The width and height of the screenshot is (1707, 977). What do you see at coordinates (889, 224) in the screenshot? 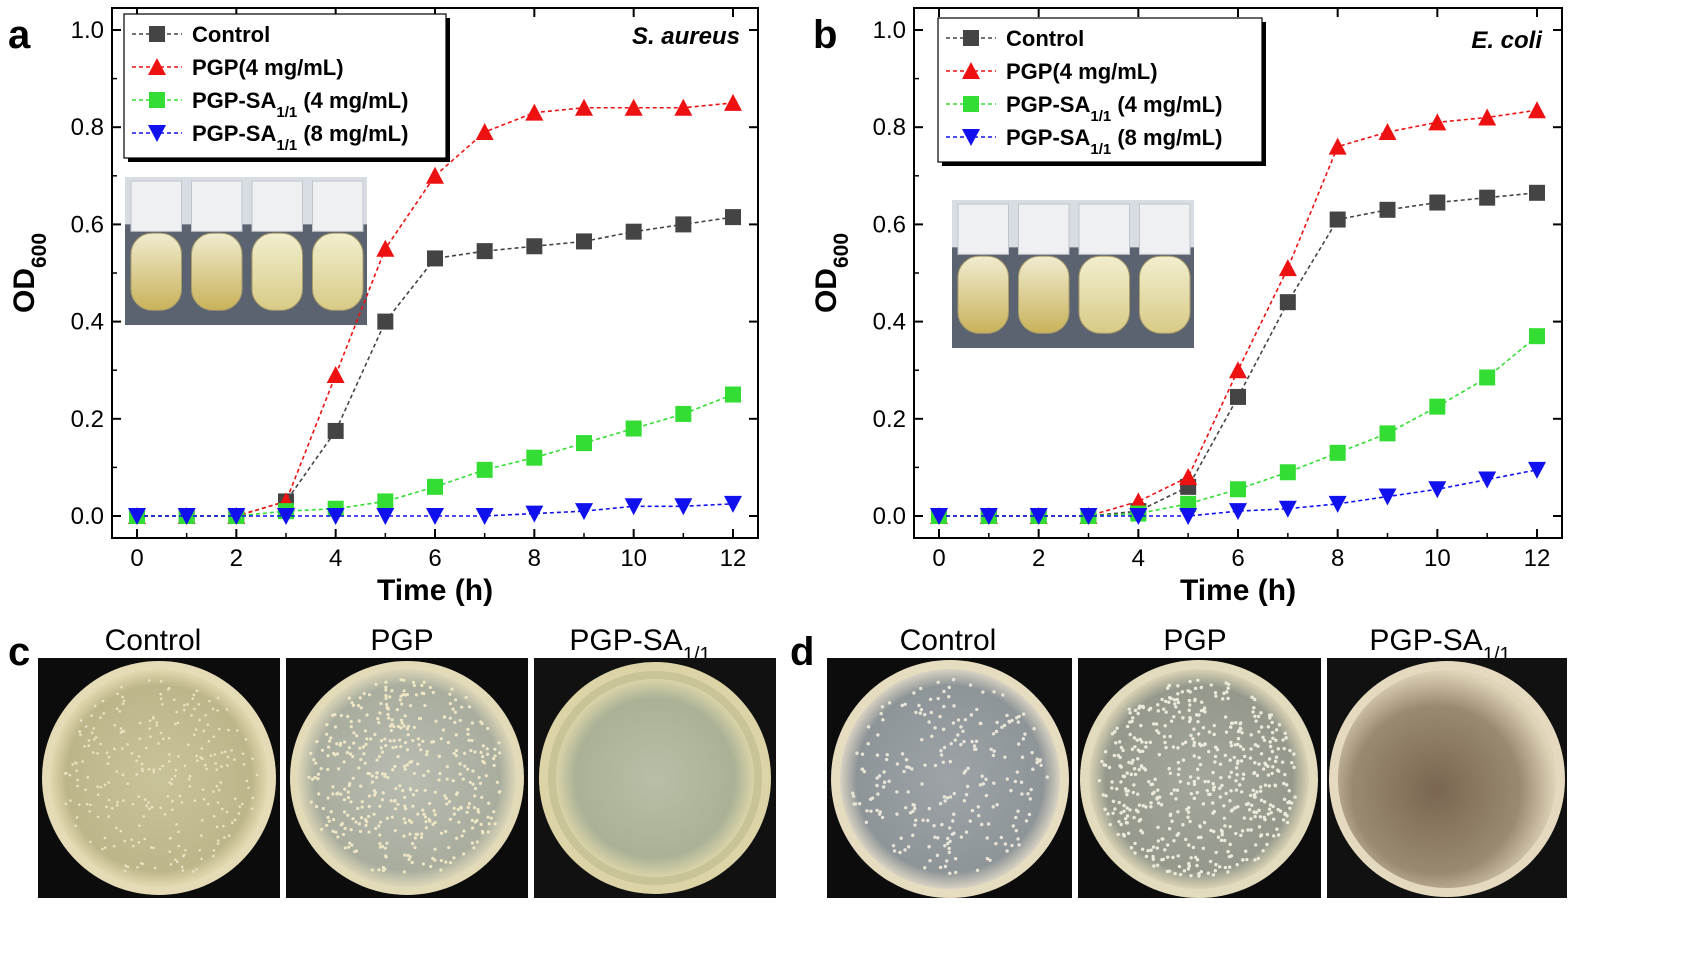
I see `y-tick-label: 0.6` at bounding box center [889, 224].